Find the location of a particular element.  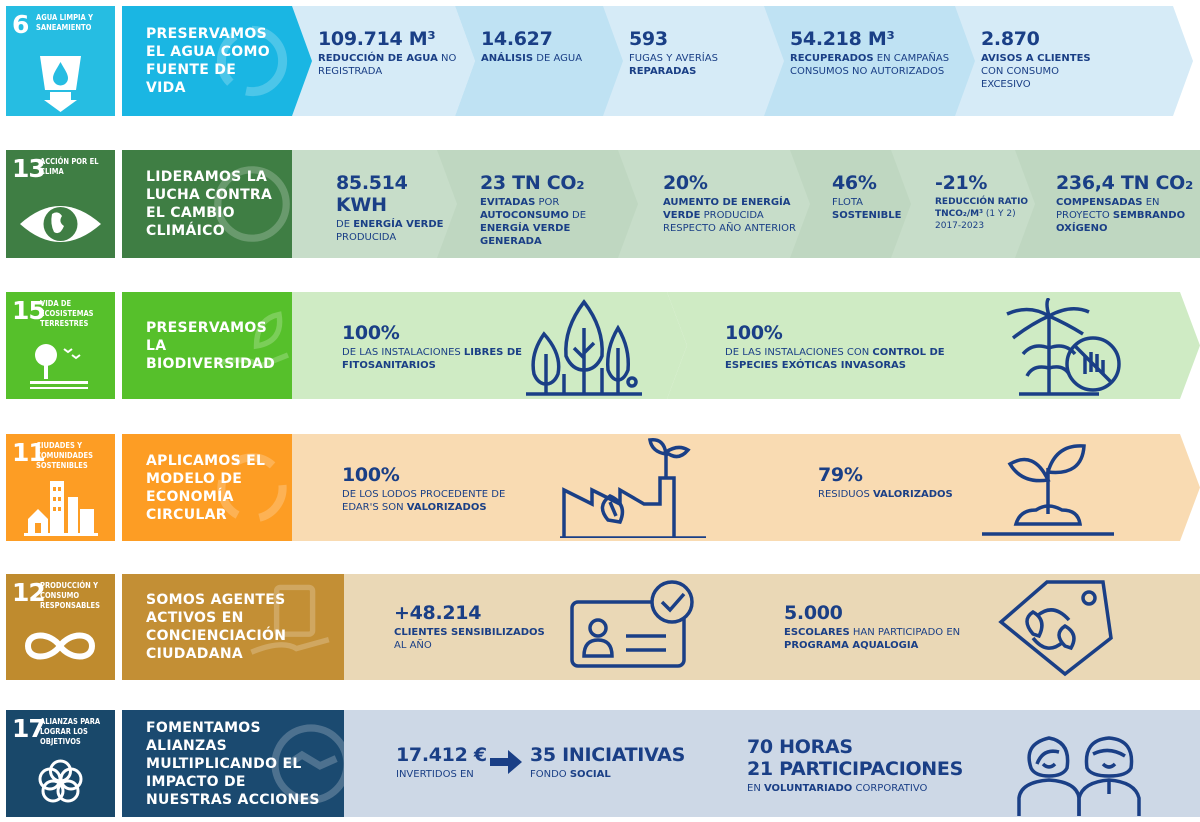

sdg-label: VIDA DE ECOSISTEMAS TERRESTRES is located at coordinates (67, 313).